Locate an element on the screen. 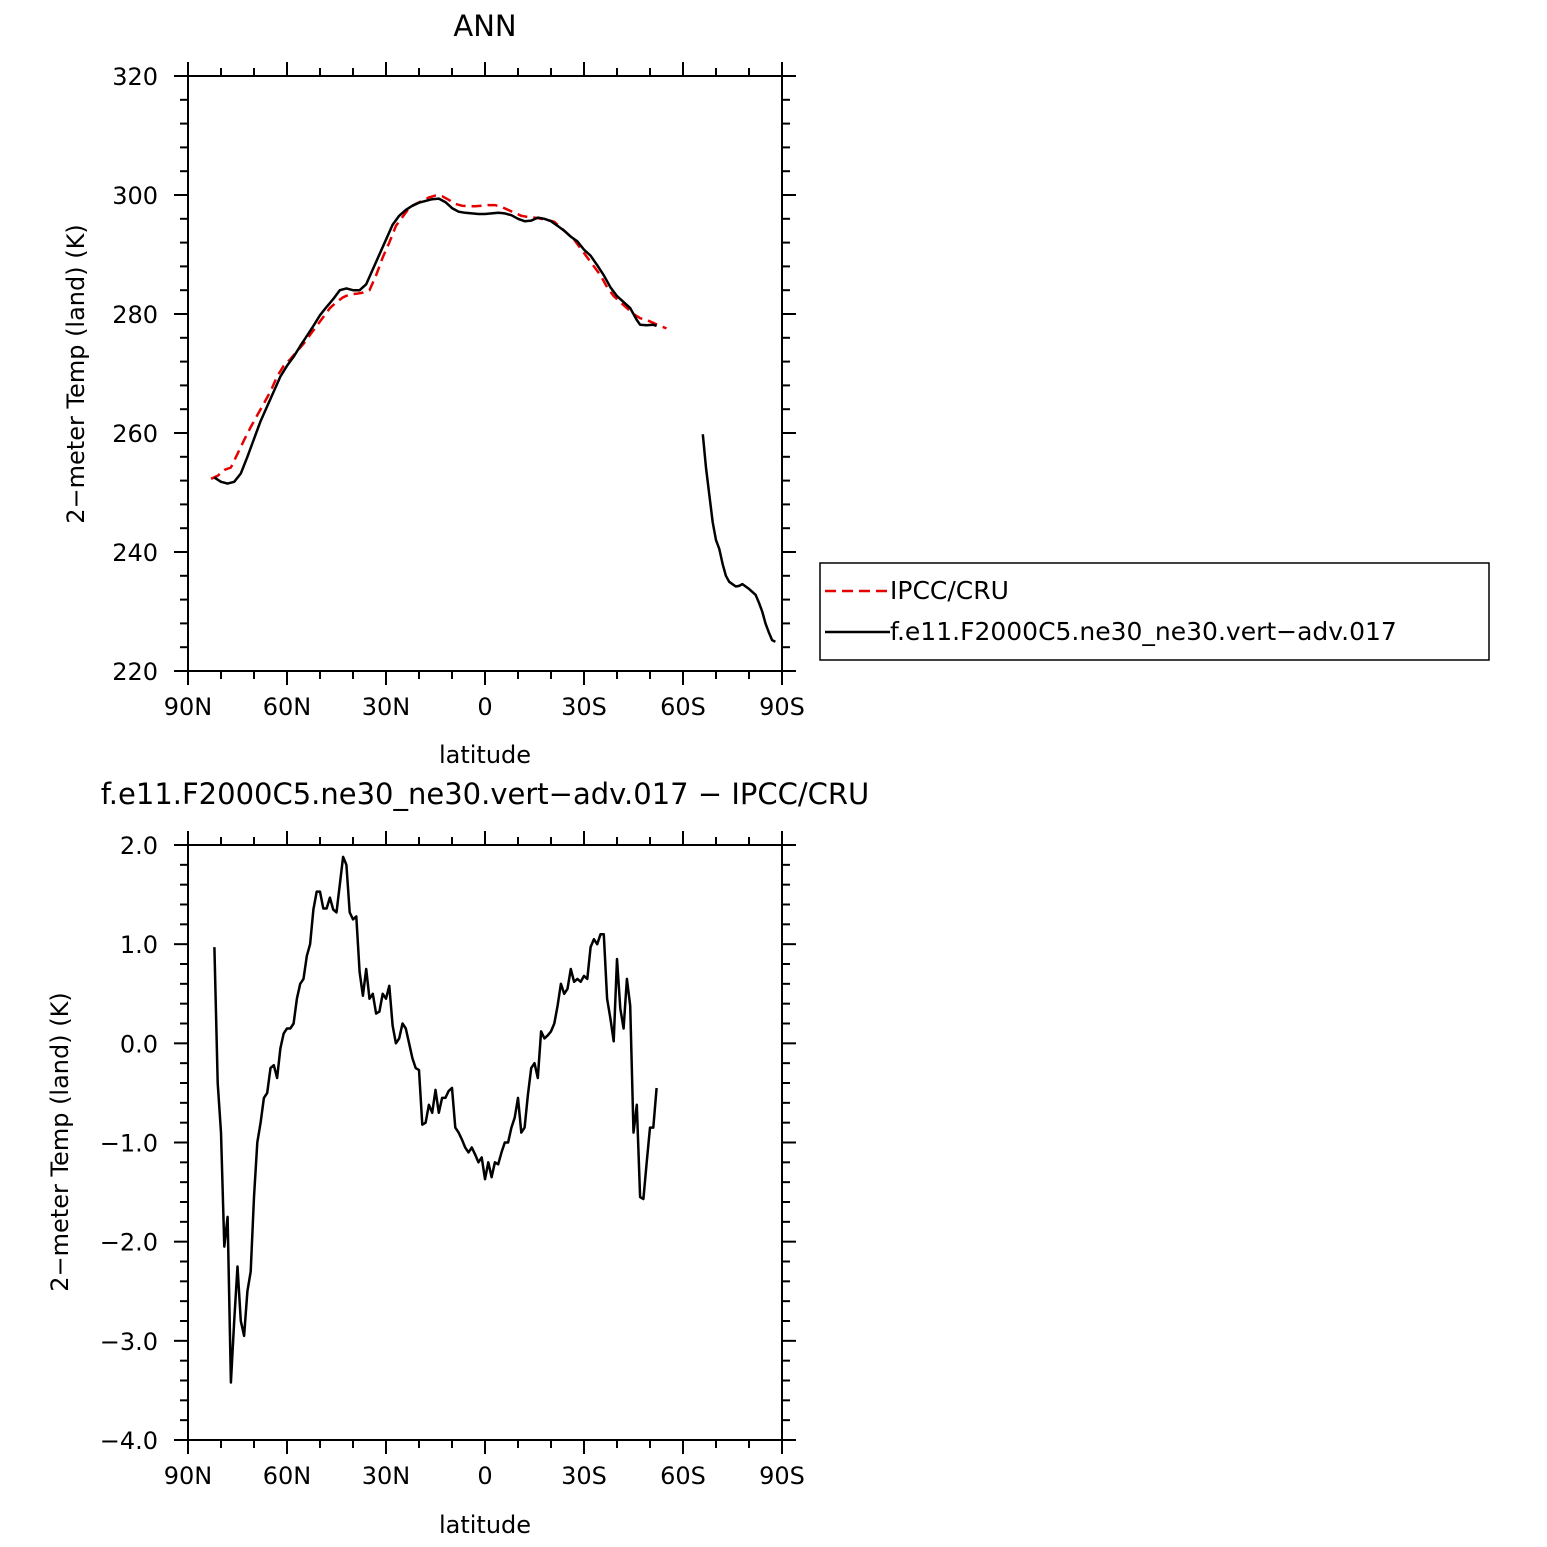 Image resolution: width=1547 pixels, height=1547 pixels. bottom-x-tick-label: 90S is located at coordinates (782, 1476).